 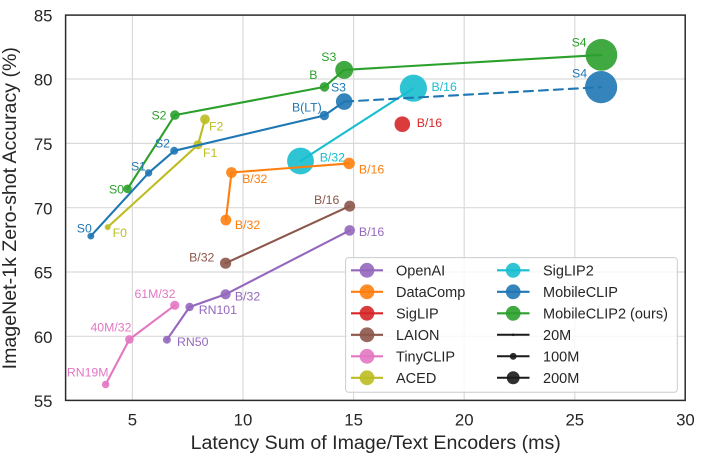 What do you see at coordinates (430, 293) in the screenshot?
I see `svg-text: DataComp` at bounding box center [430, 293].